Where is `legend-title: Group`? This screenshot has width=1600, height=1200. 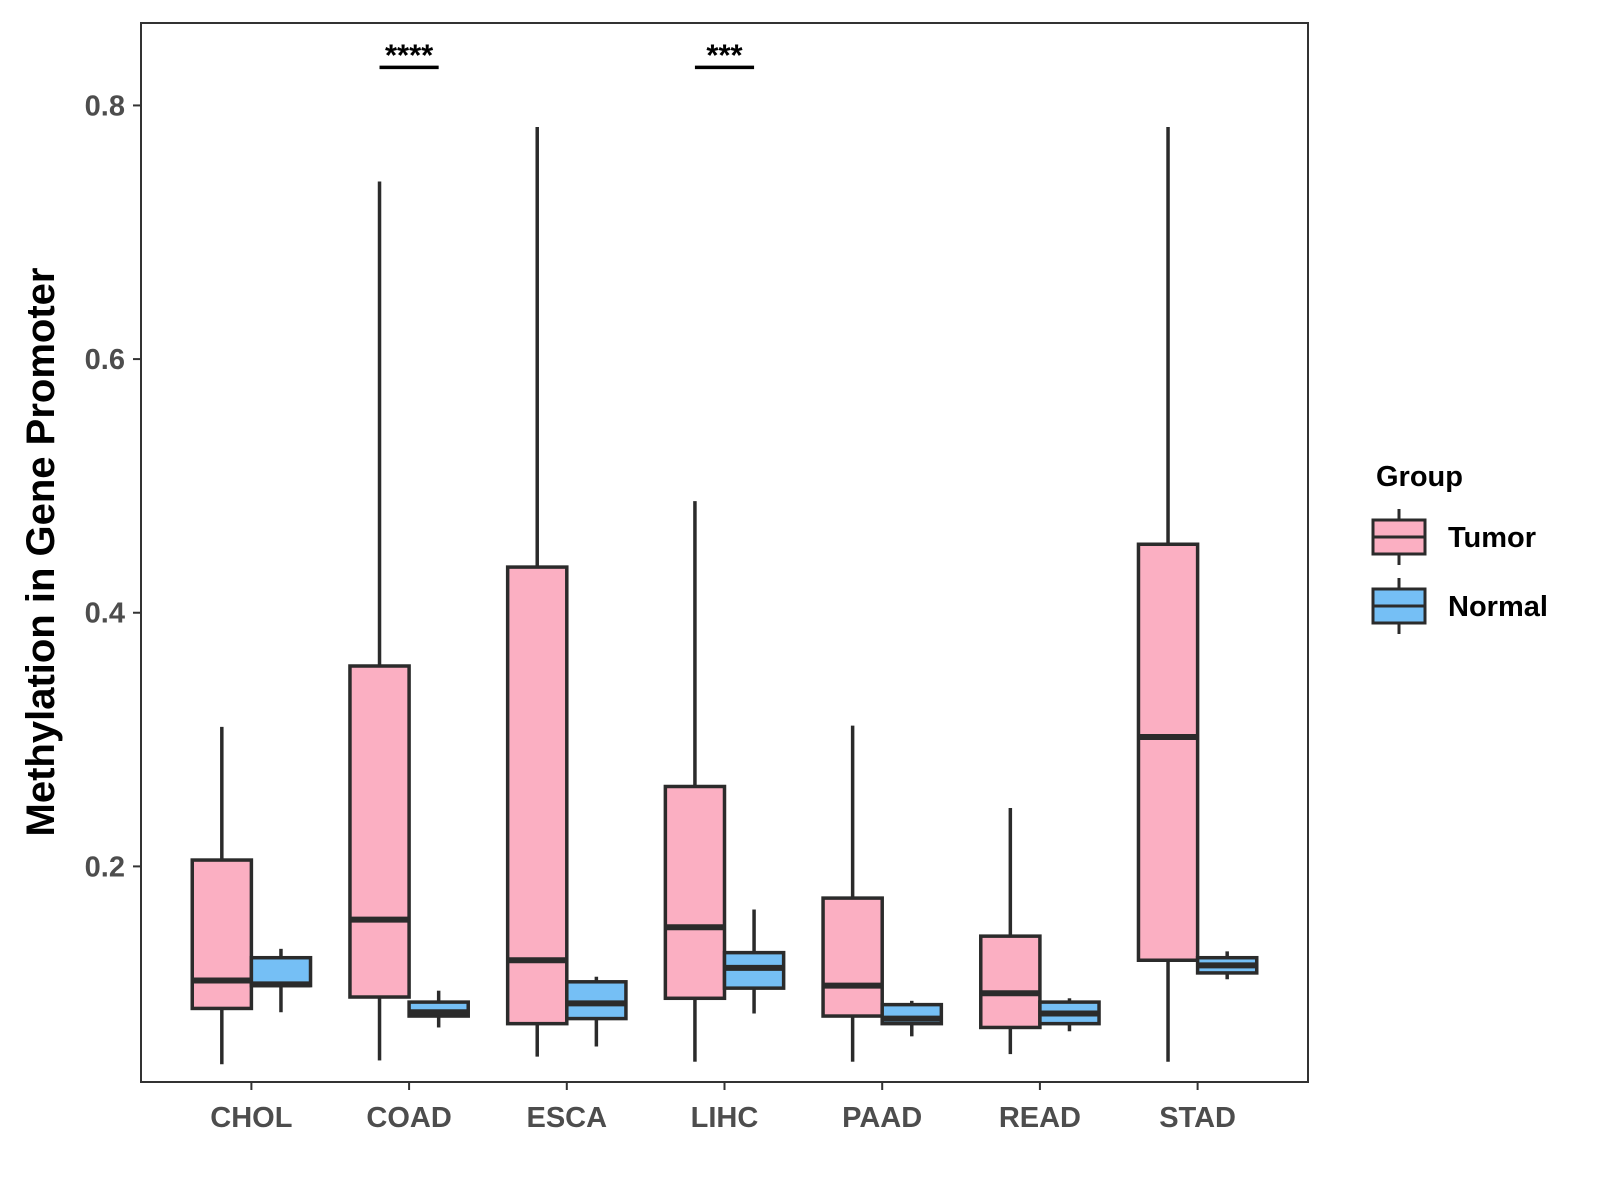 legend-title: Group is located at coordinates (1419, 477).